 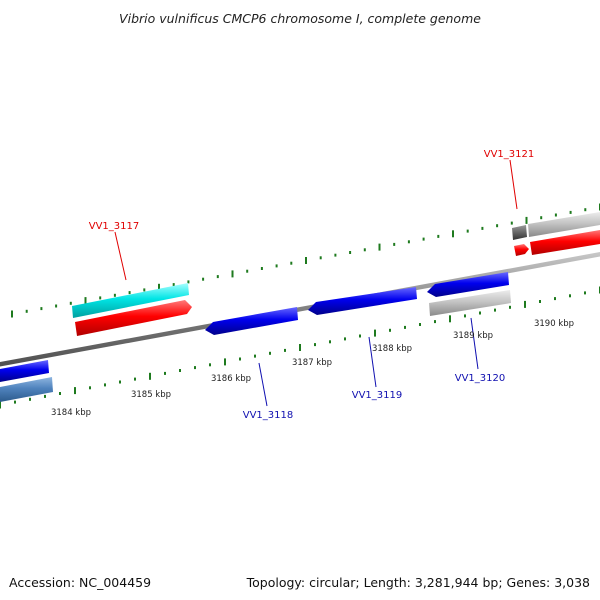 What do you see at coordinates (130, 300) in the screenshot?
I see `gene-vv1-3117-rna` at bounding box center [130, 300].